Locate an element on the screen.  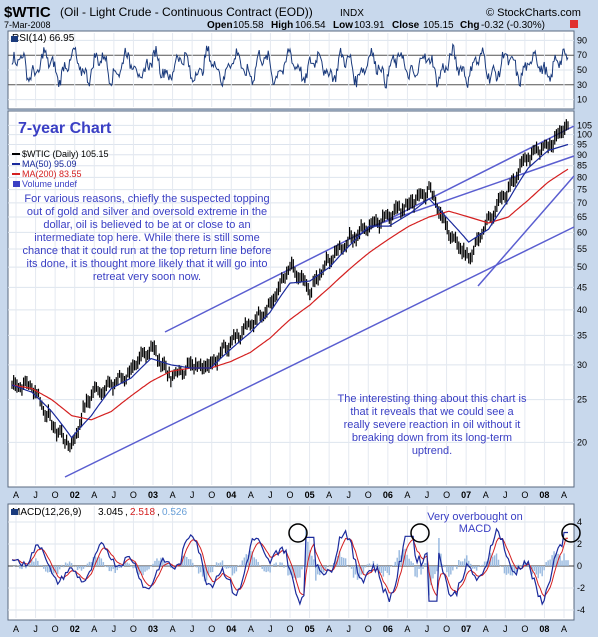
macd-line is located at coordinates (289, 566).